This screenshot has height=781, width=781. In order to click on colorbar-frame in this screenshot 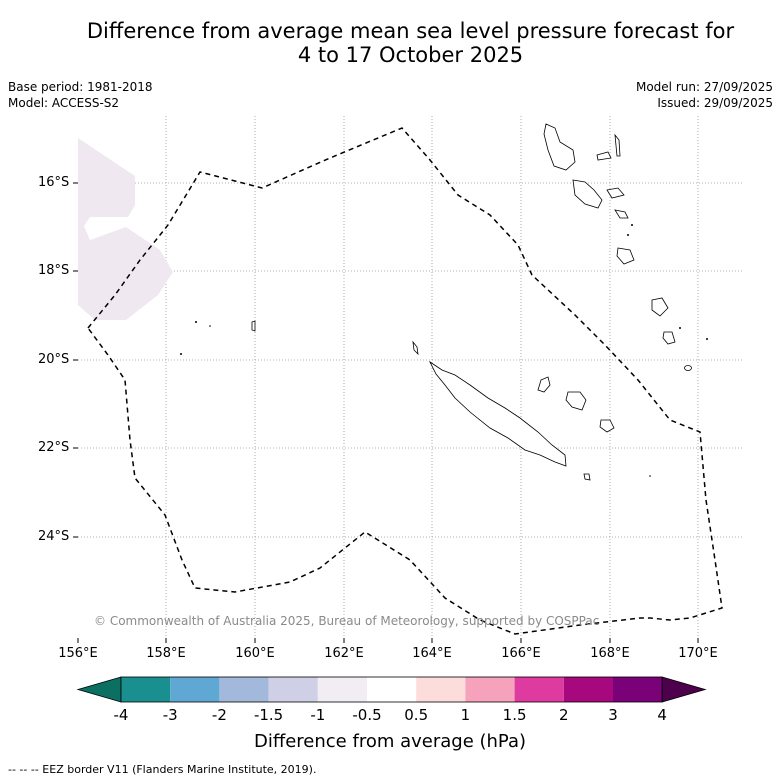, I will do `click(391, 689)`.